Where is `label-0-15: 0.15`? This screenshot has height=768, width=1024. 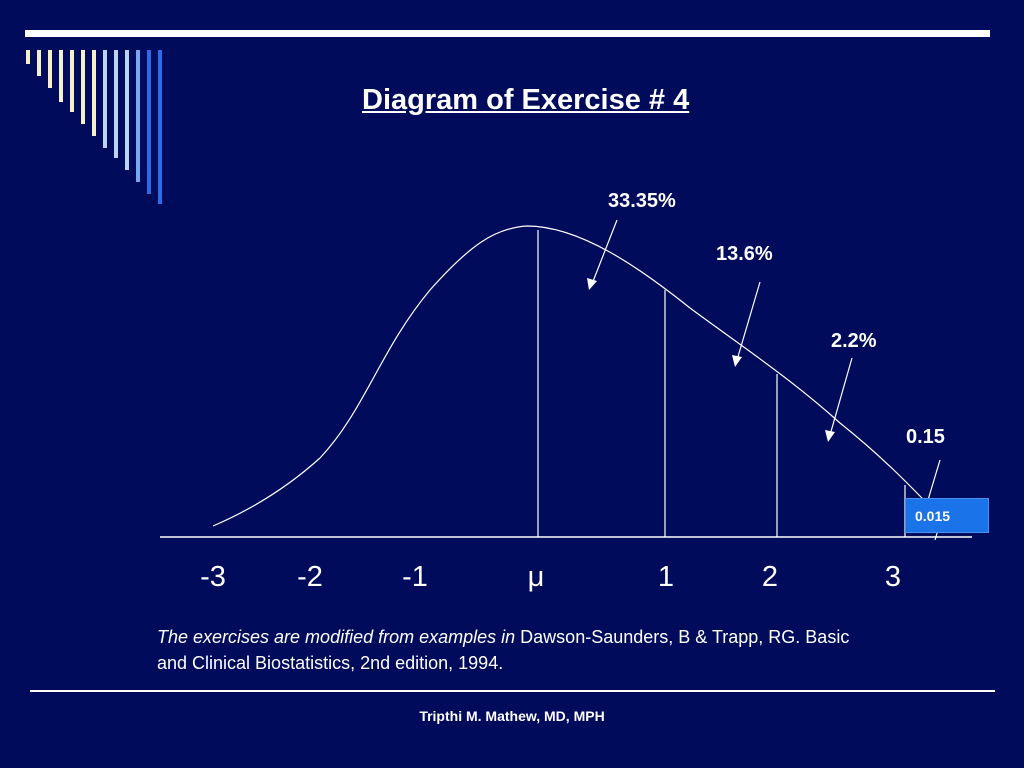
label-0-15: 0.15 is located at coordinates (925, 437).